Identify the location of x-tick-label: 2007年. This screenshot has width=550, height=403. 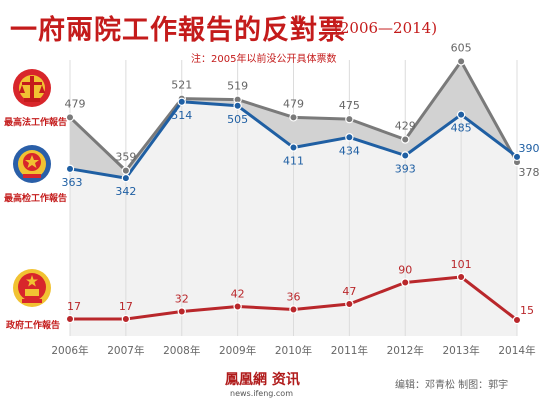
(125, 350).